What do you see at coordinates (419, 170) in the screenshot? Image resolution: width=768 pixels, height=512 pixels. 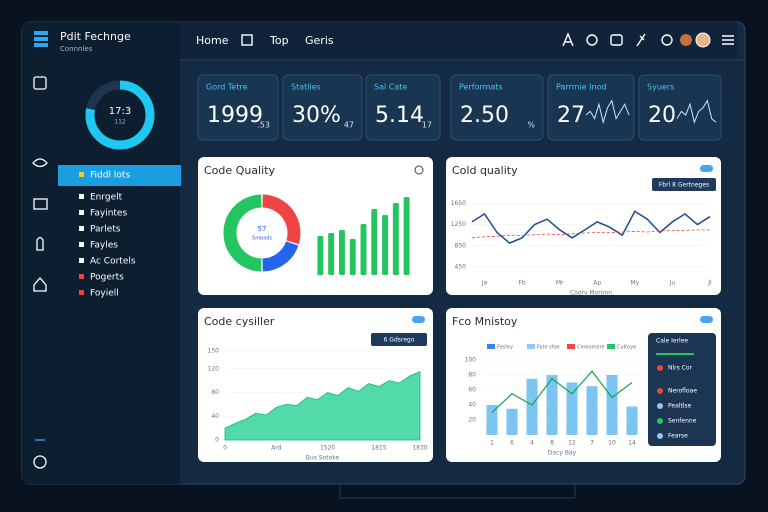 I see `search-icon` at bounding box center [419, 170].